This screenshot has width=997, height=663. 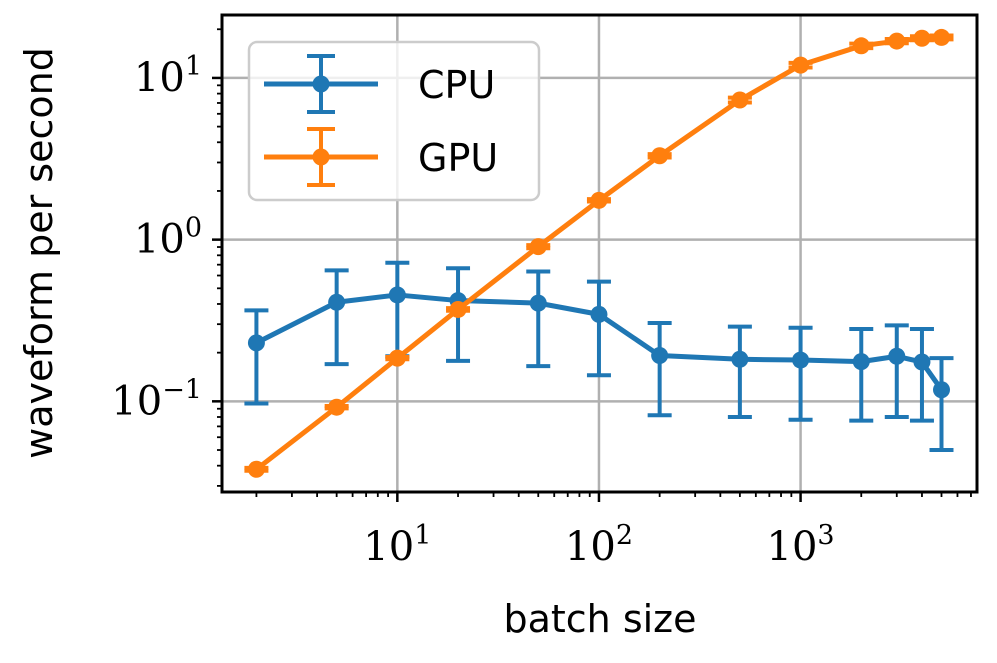 I want to click on legend-entry-gpu: GPU, so click(x=381, y=157).